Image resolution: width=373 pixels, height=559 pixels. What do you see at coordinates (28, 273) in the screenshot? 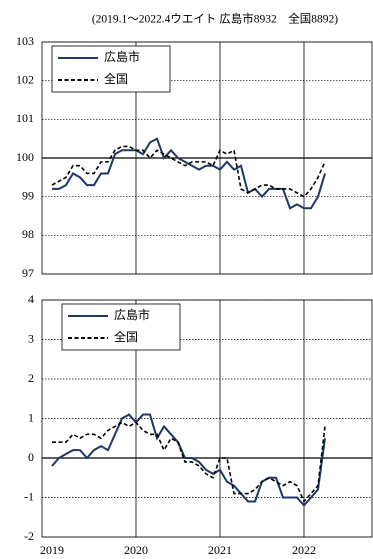
I see `y-tick-label: 97` at bounding box center [28, 273].